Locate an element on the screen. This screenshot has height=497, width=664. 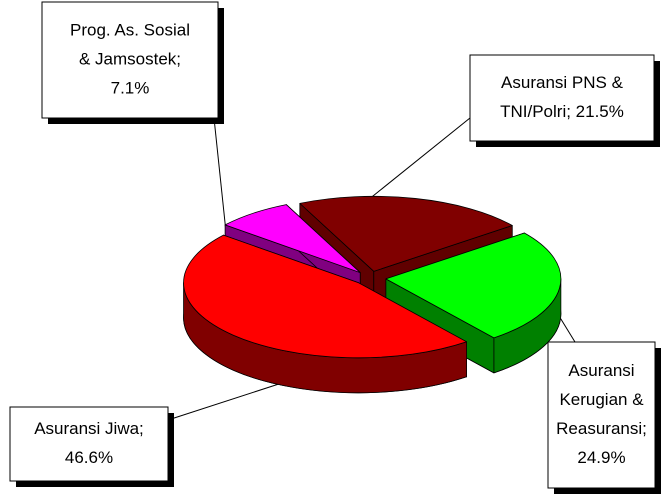
data-label: Asuransi PNS & is located at coordinates (562, 82).